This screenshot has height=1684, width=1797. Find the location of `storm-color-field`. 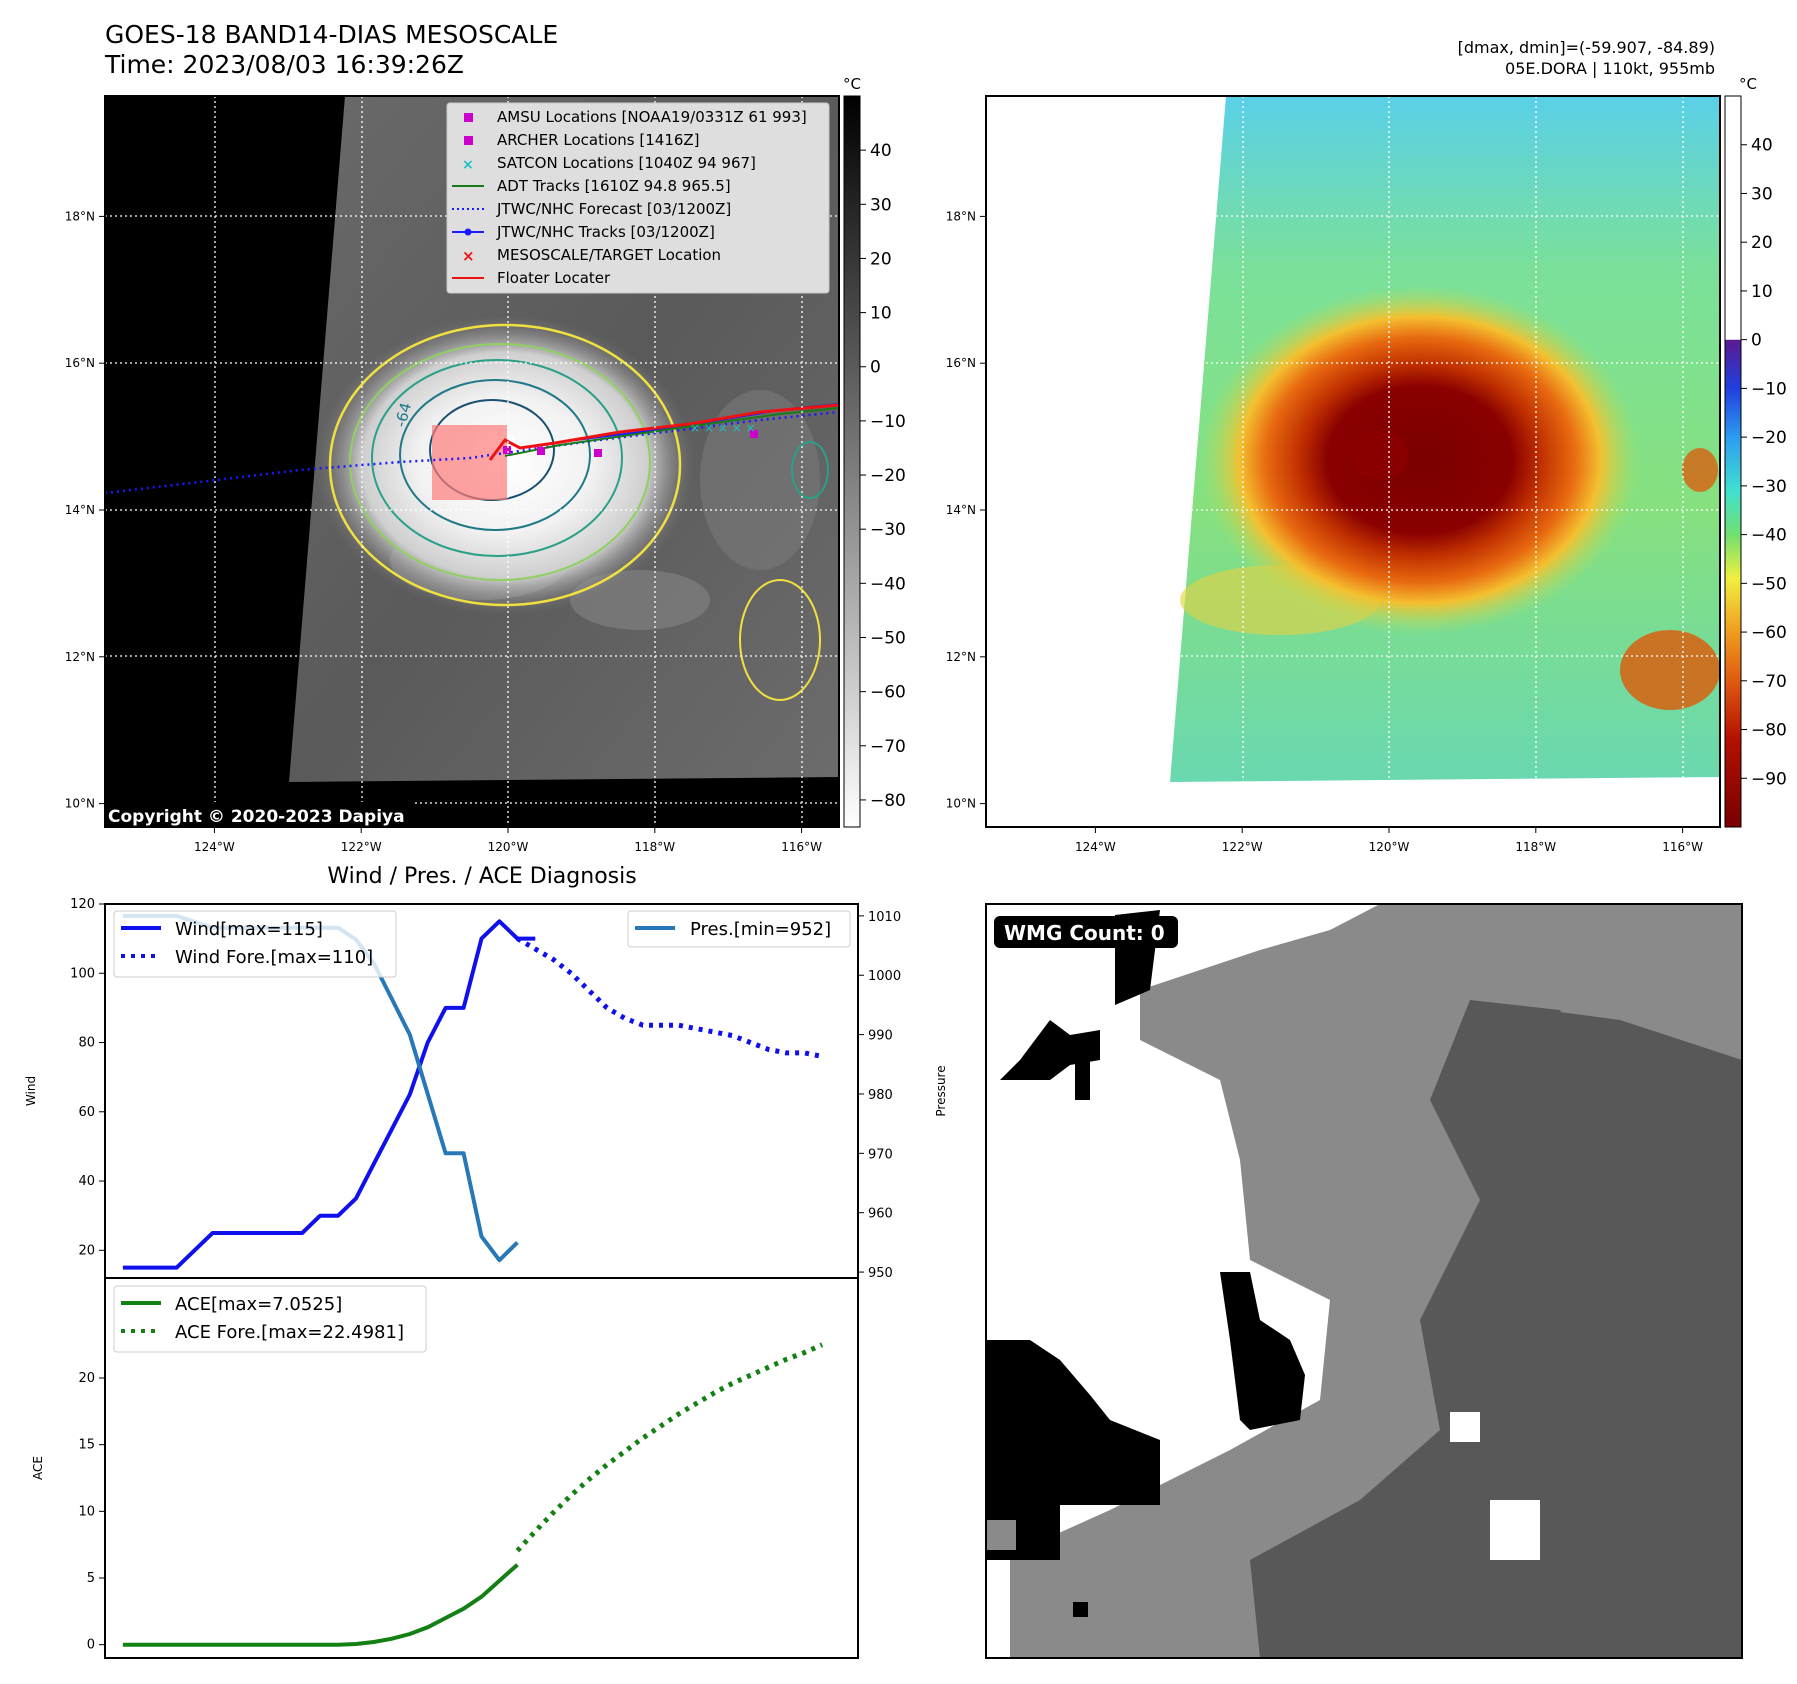

storm-color-field is located at coordinates (1420, 460).